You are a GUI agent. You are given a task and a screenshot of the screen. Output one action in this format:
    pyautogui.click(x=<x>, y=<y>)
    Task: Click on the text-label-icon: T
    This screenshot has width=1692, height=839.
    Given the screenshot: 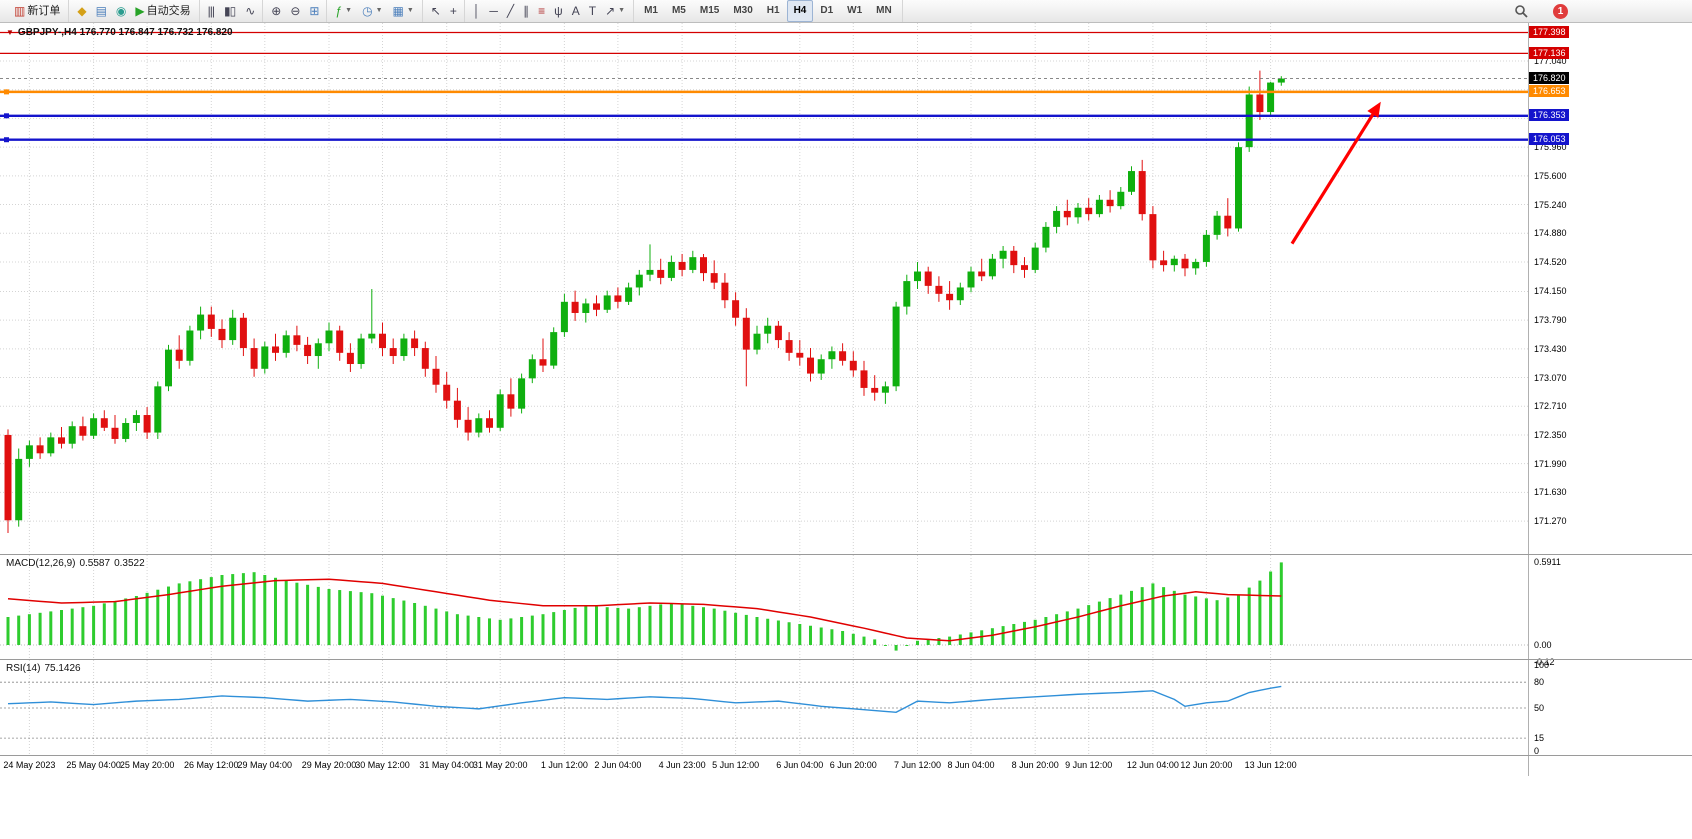 What is the action you would take?
    pyautogui.click(x=592, y=11)
    